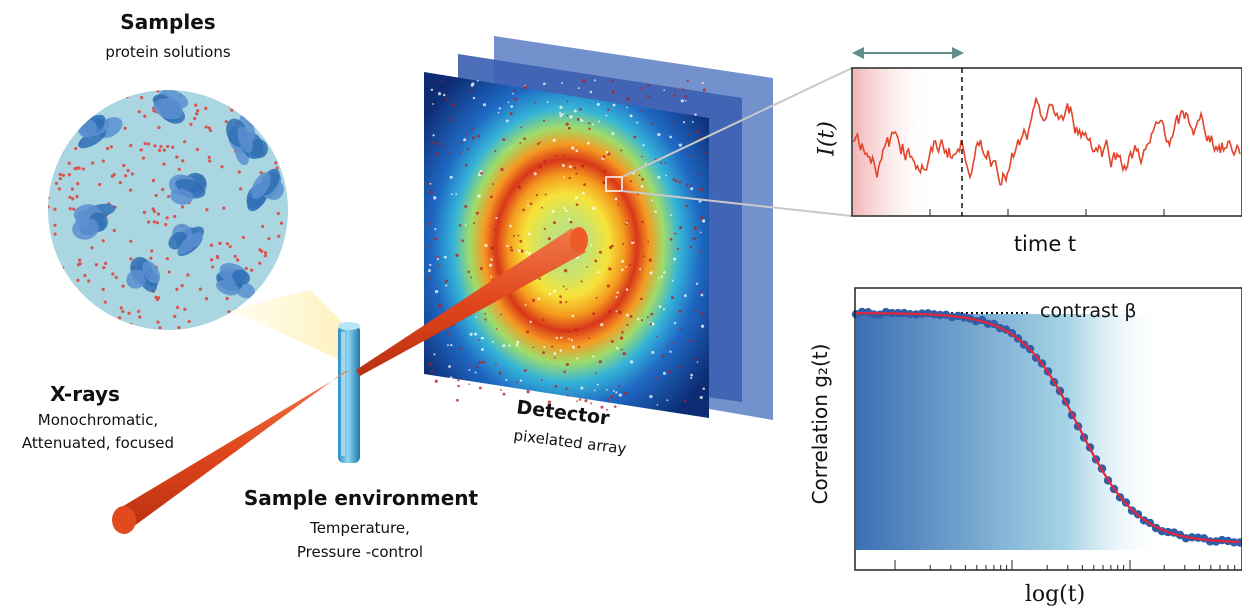 Image resolution: width=1242 pixels, height=612 pixels. Describe the element at coordinates (820, 424) in the screenshot. I see `correlation-ylabel: Correlation g₂(t)` at that location.